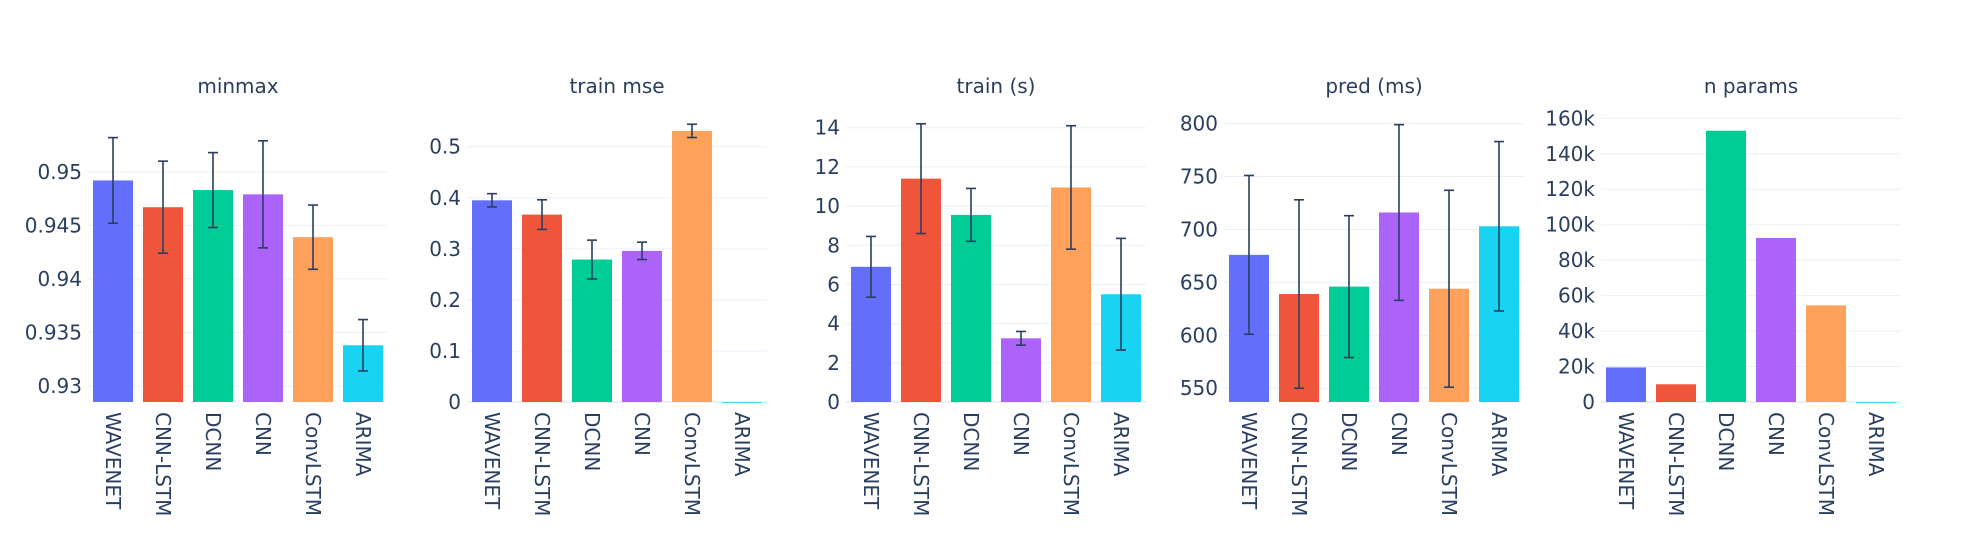  What do you see at coordinates (833, 284) in the screenshot?
I see `y-tick-label: 6` at bounding box center [833, 284].